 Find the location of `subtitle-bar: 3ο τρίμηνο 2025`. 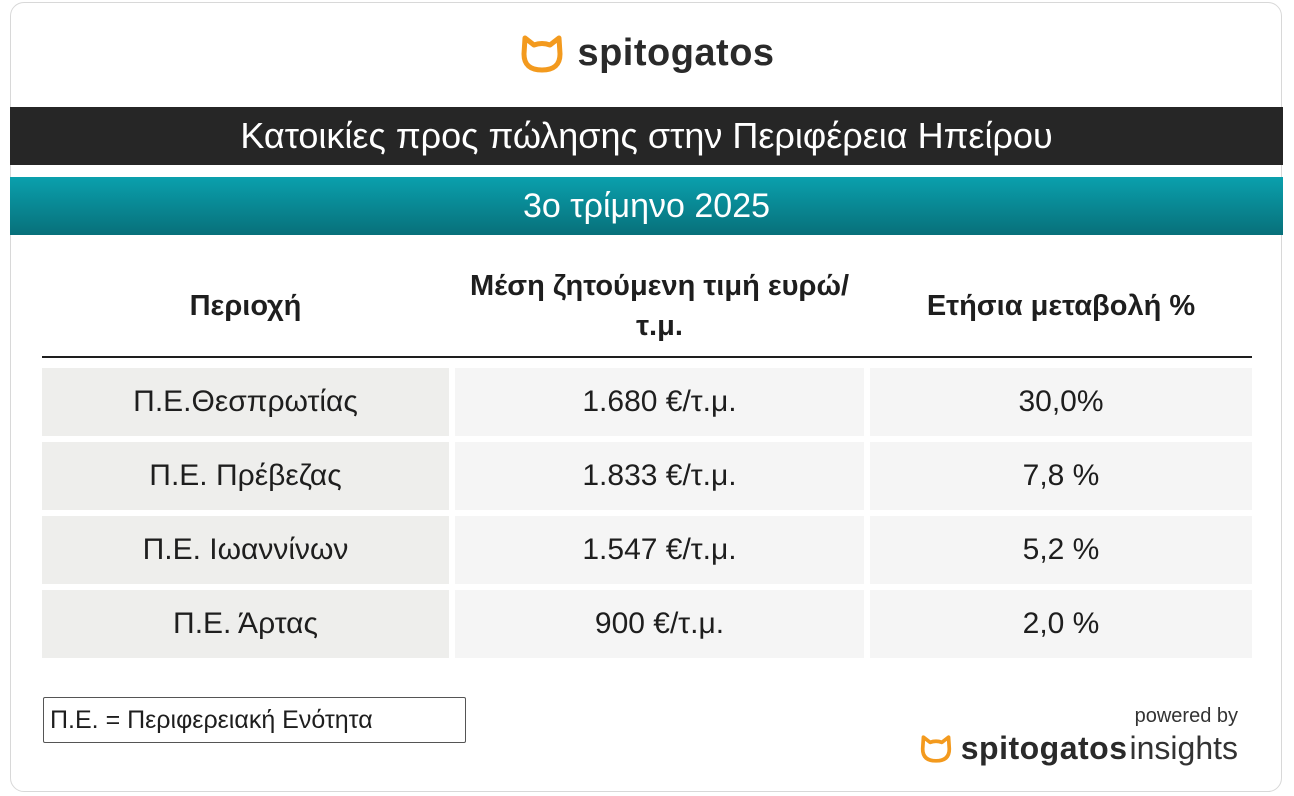

subtitle-bar: 3ο τρίμηνο 2025 is located at coordinates (646, 206).